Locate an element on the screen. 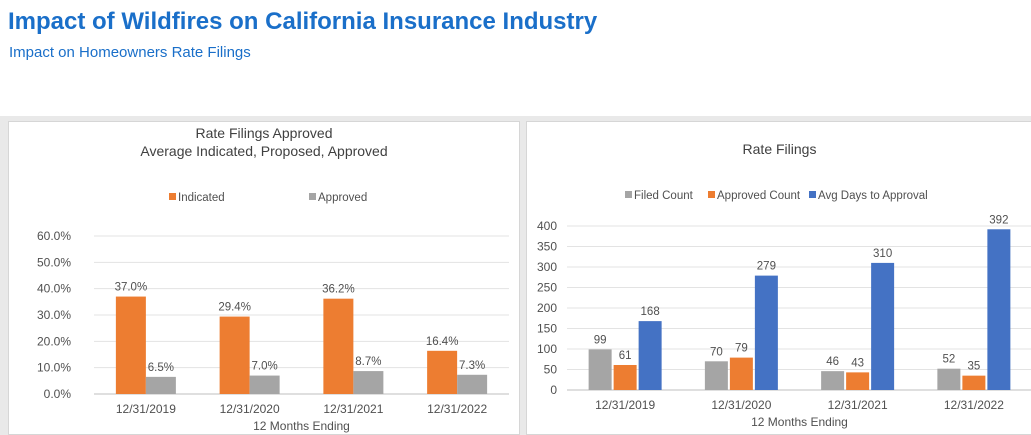  y-tick-label: 0.0% is located at coordinates (58, 394).